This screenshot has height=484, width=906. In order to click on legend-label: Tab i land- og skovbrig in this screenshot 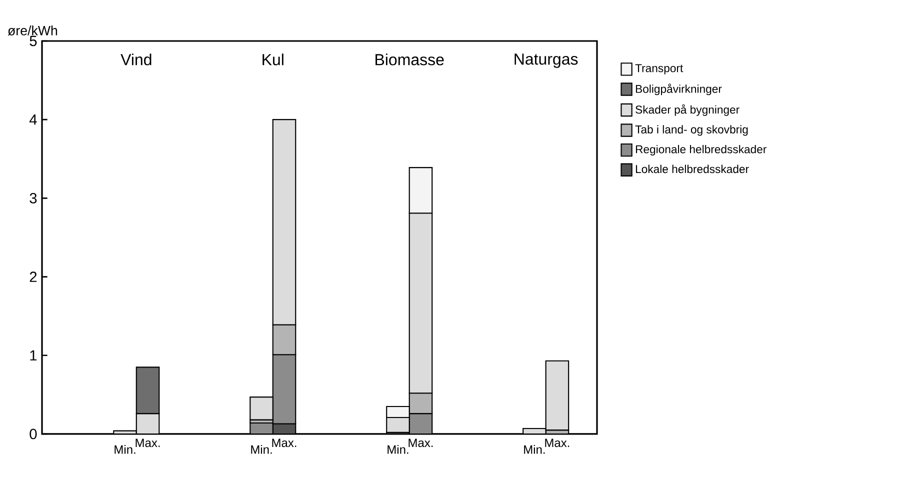, I will do `click(691, 130)`.